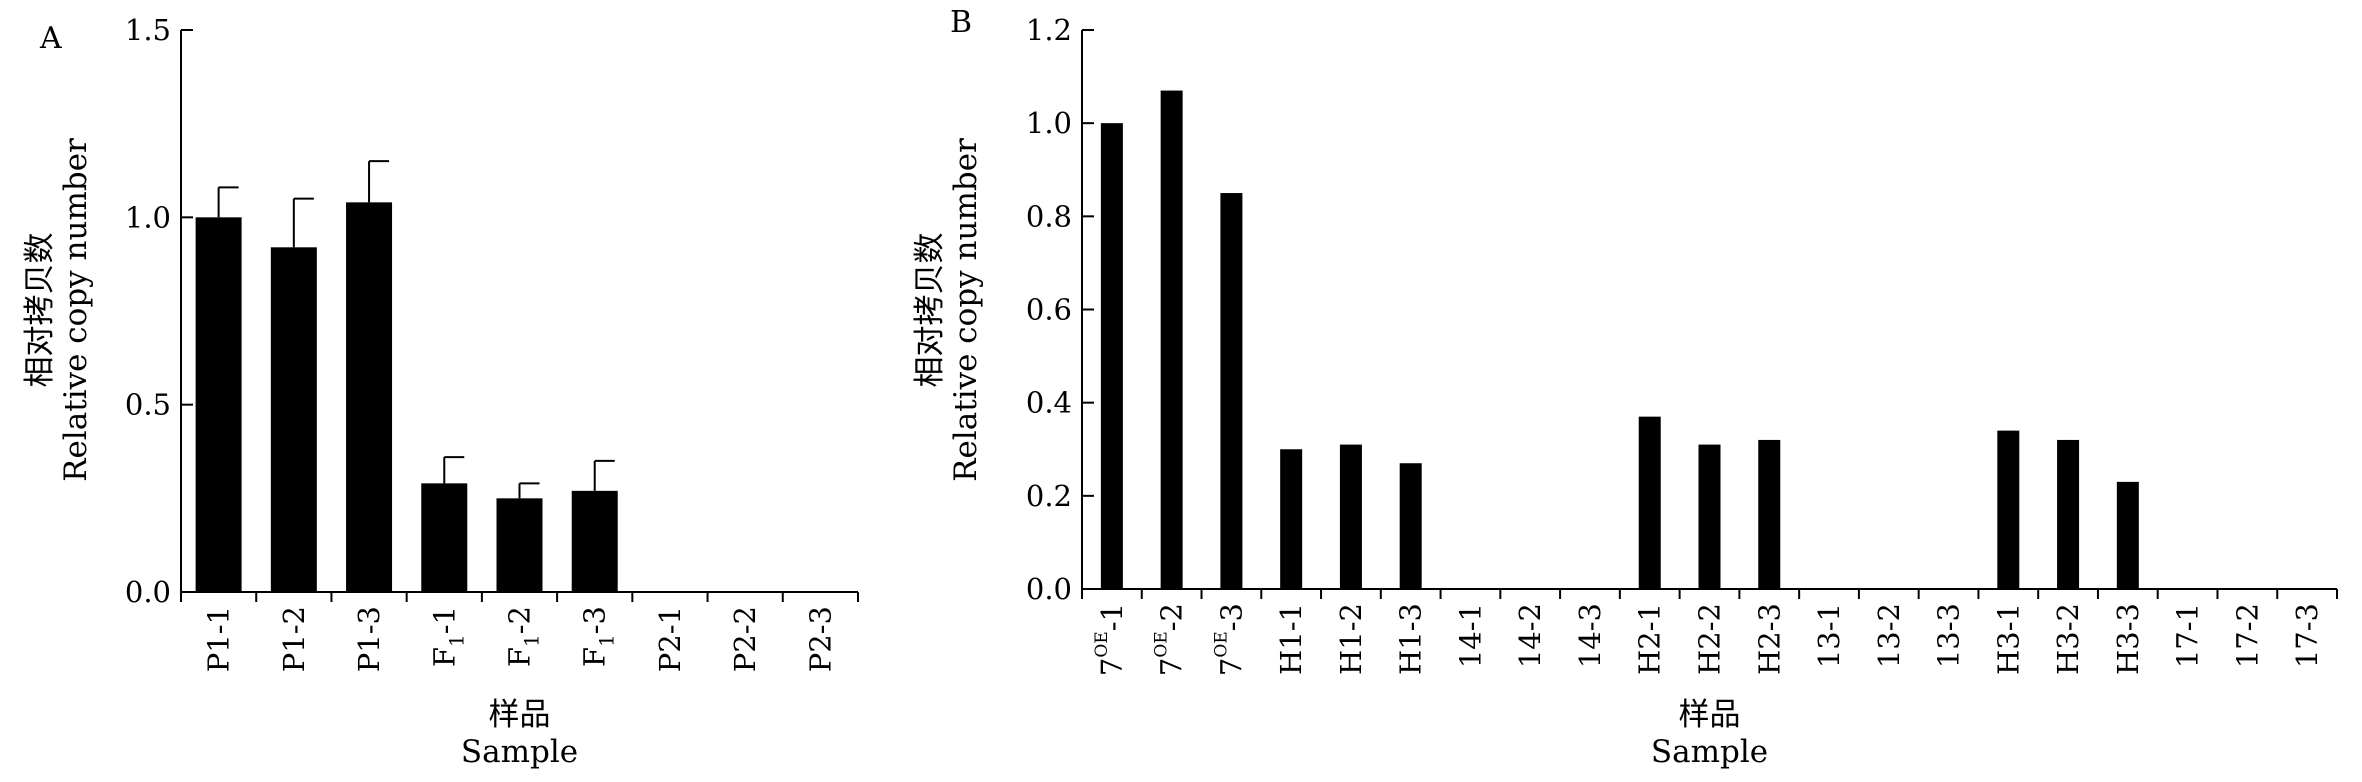  Describe the element at coordinates (1049, 496) in the screenshot. I see `y-tick-label: 0.2` at that location.